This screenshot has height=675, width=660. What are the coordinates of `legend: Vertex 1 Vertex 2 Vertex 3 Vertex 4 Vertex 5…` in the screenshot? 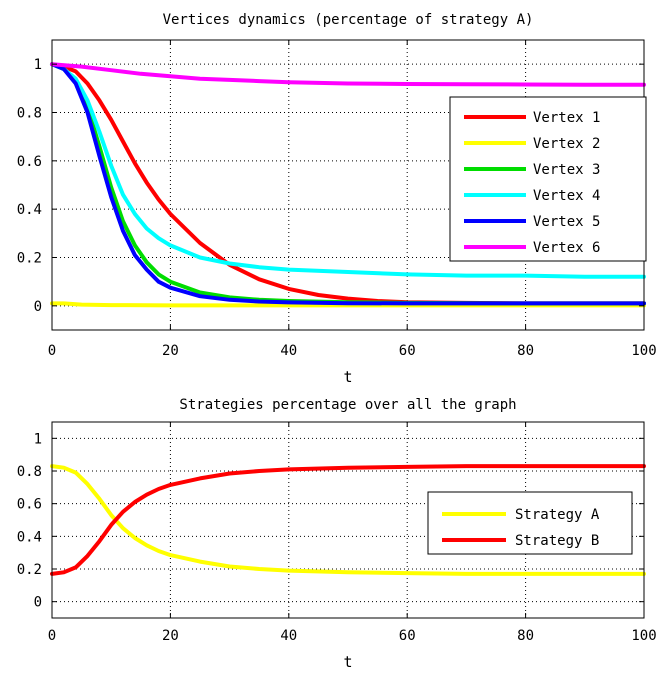 It's located at (548, 179).